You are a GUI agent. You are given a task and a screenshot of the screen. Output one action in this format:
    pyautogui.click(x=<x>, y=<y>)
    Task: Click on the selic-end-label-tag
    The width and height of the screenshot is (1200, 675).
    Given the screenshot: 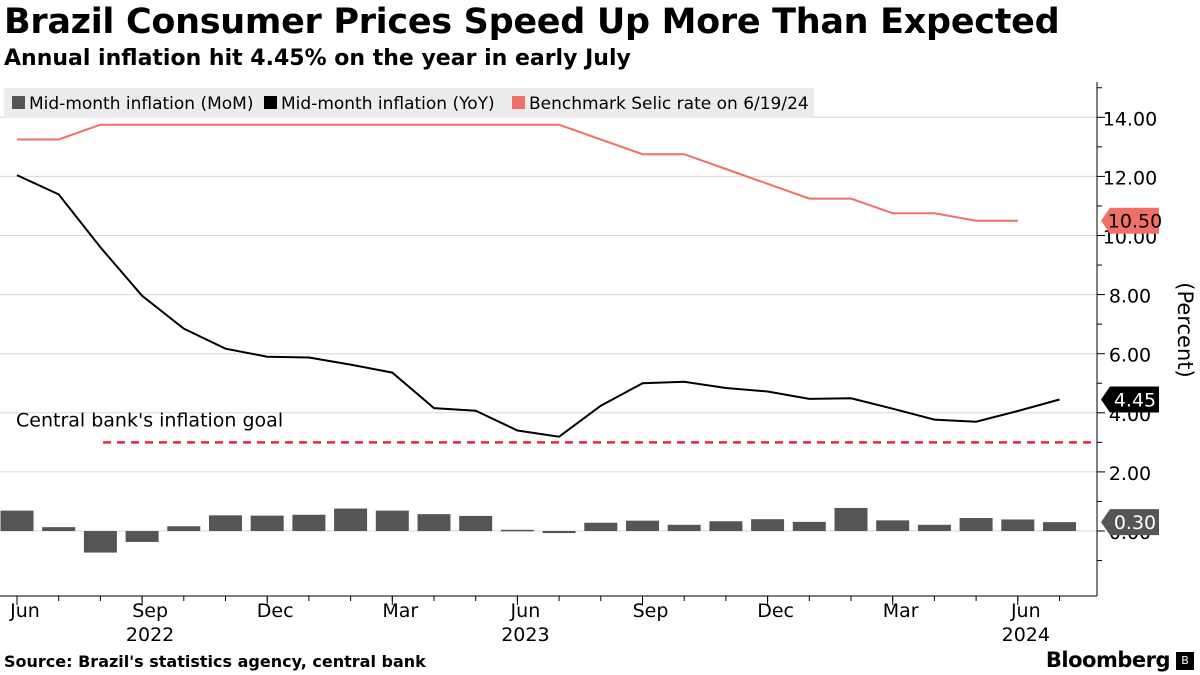 What is the action you would take?
    pyautogui.click(x=1130, y=220)
    